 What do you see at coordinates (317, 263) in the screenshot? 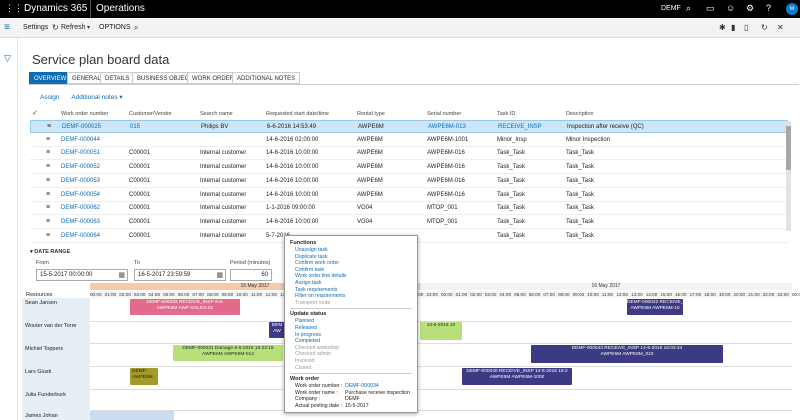
I see `function-menu-item: Confirm work order` at bounding box center [317, 263].